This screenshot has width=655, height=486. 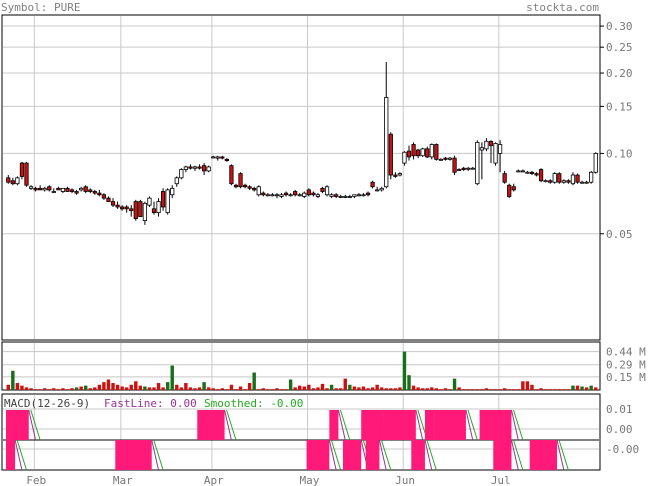 What do you see at coordinates (619, 73) in the screenshot?
I see `y-tick-label: 0.20` at bounding box center [619, 73].